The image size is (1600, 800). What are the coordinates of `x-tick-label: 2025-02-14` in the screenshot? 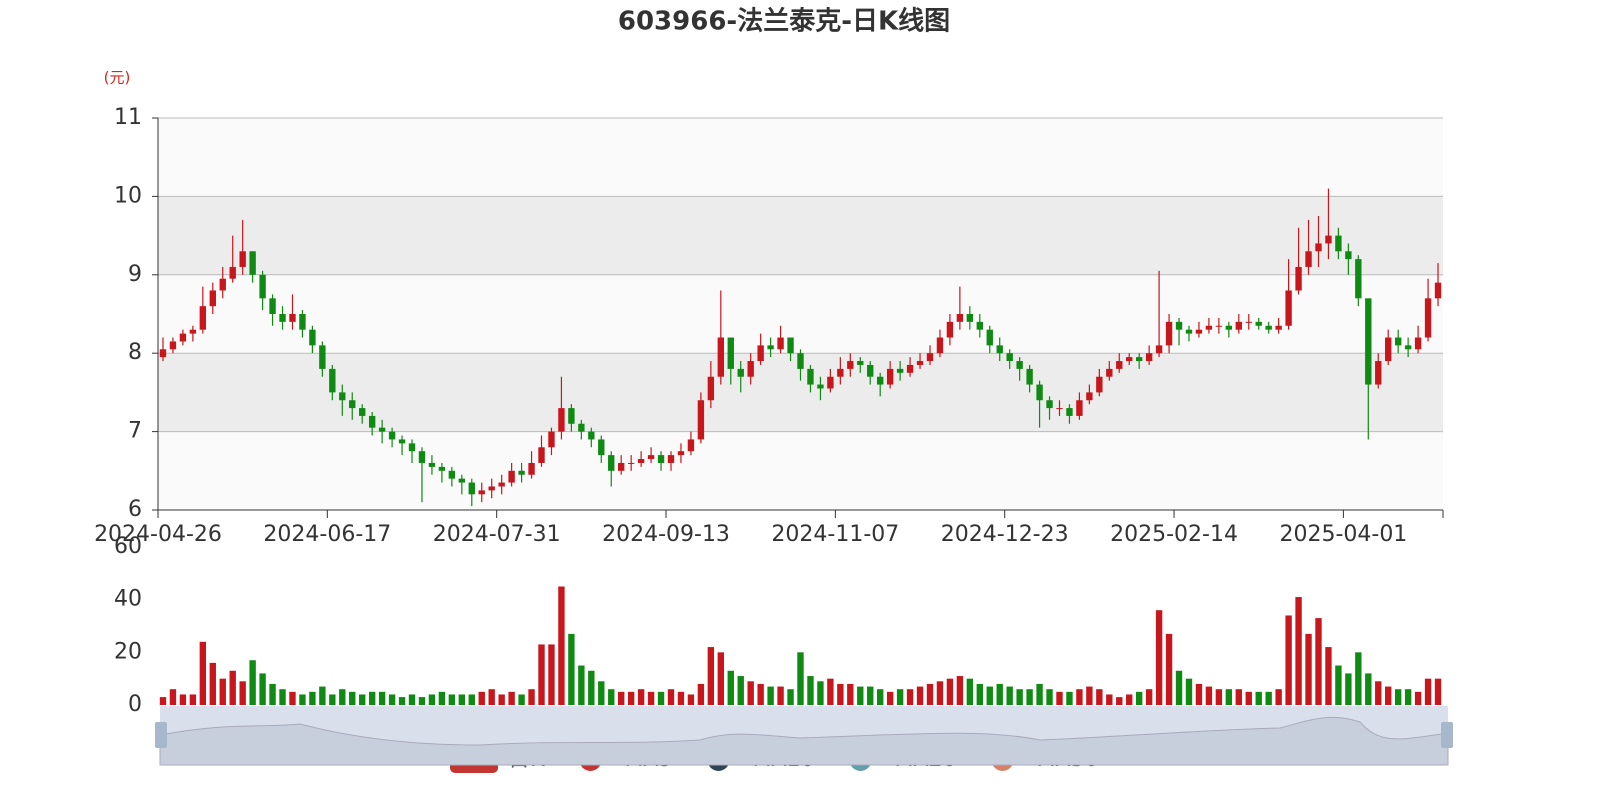 It's located at (1174, 534).